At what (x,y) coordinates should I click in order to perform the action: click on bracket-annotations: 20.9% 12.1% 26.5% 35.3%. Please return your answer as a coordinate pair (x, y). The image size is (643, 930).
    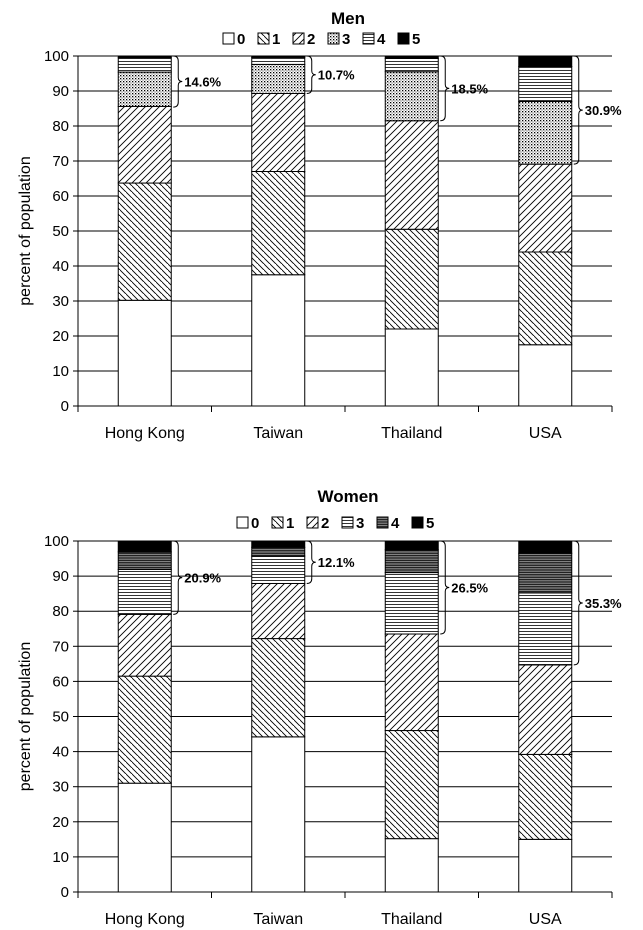
    Looking at the image, I should click on (397, 603).